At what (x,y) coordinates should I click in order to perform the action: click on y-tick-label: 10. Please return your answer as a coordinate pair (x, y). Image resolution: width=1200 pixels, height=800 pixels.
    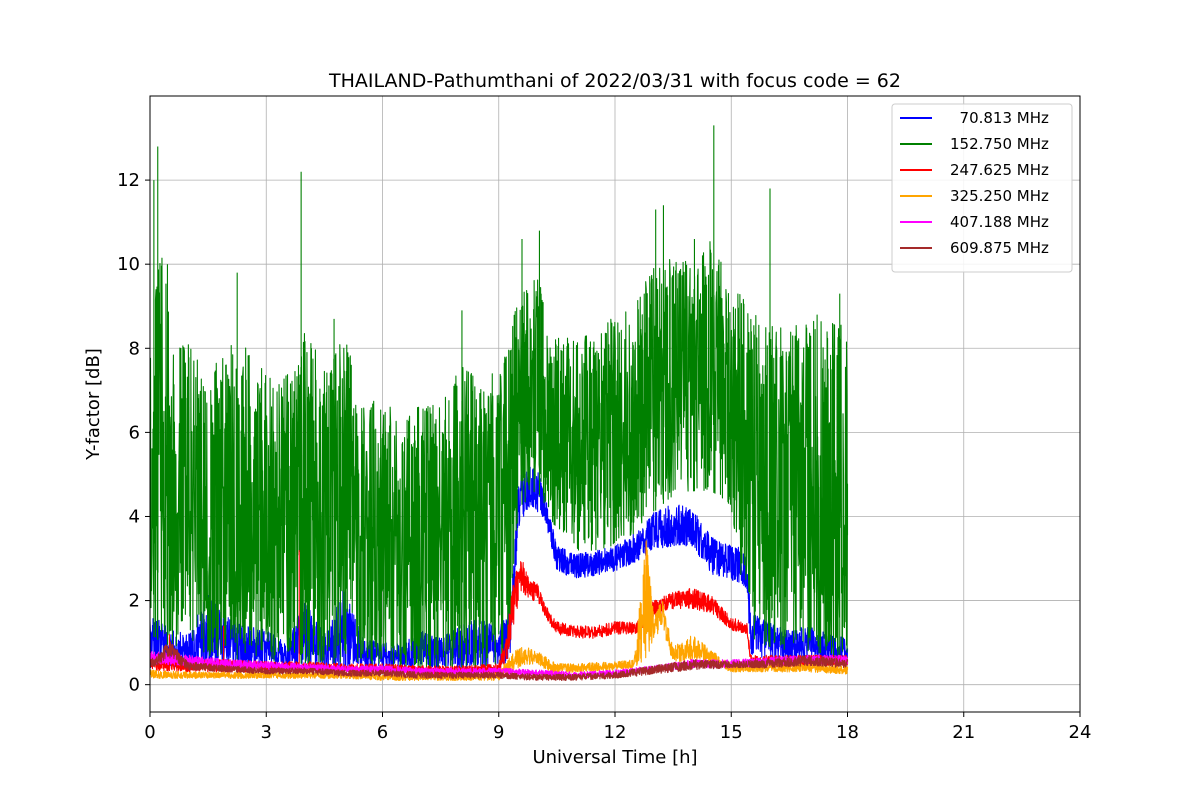
    Looking at the image, I should click on (128, 264).